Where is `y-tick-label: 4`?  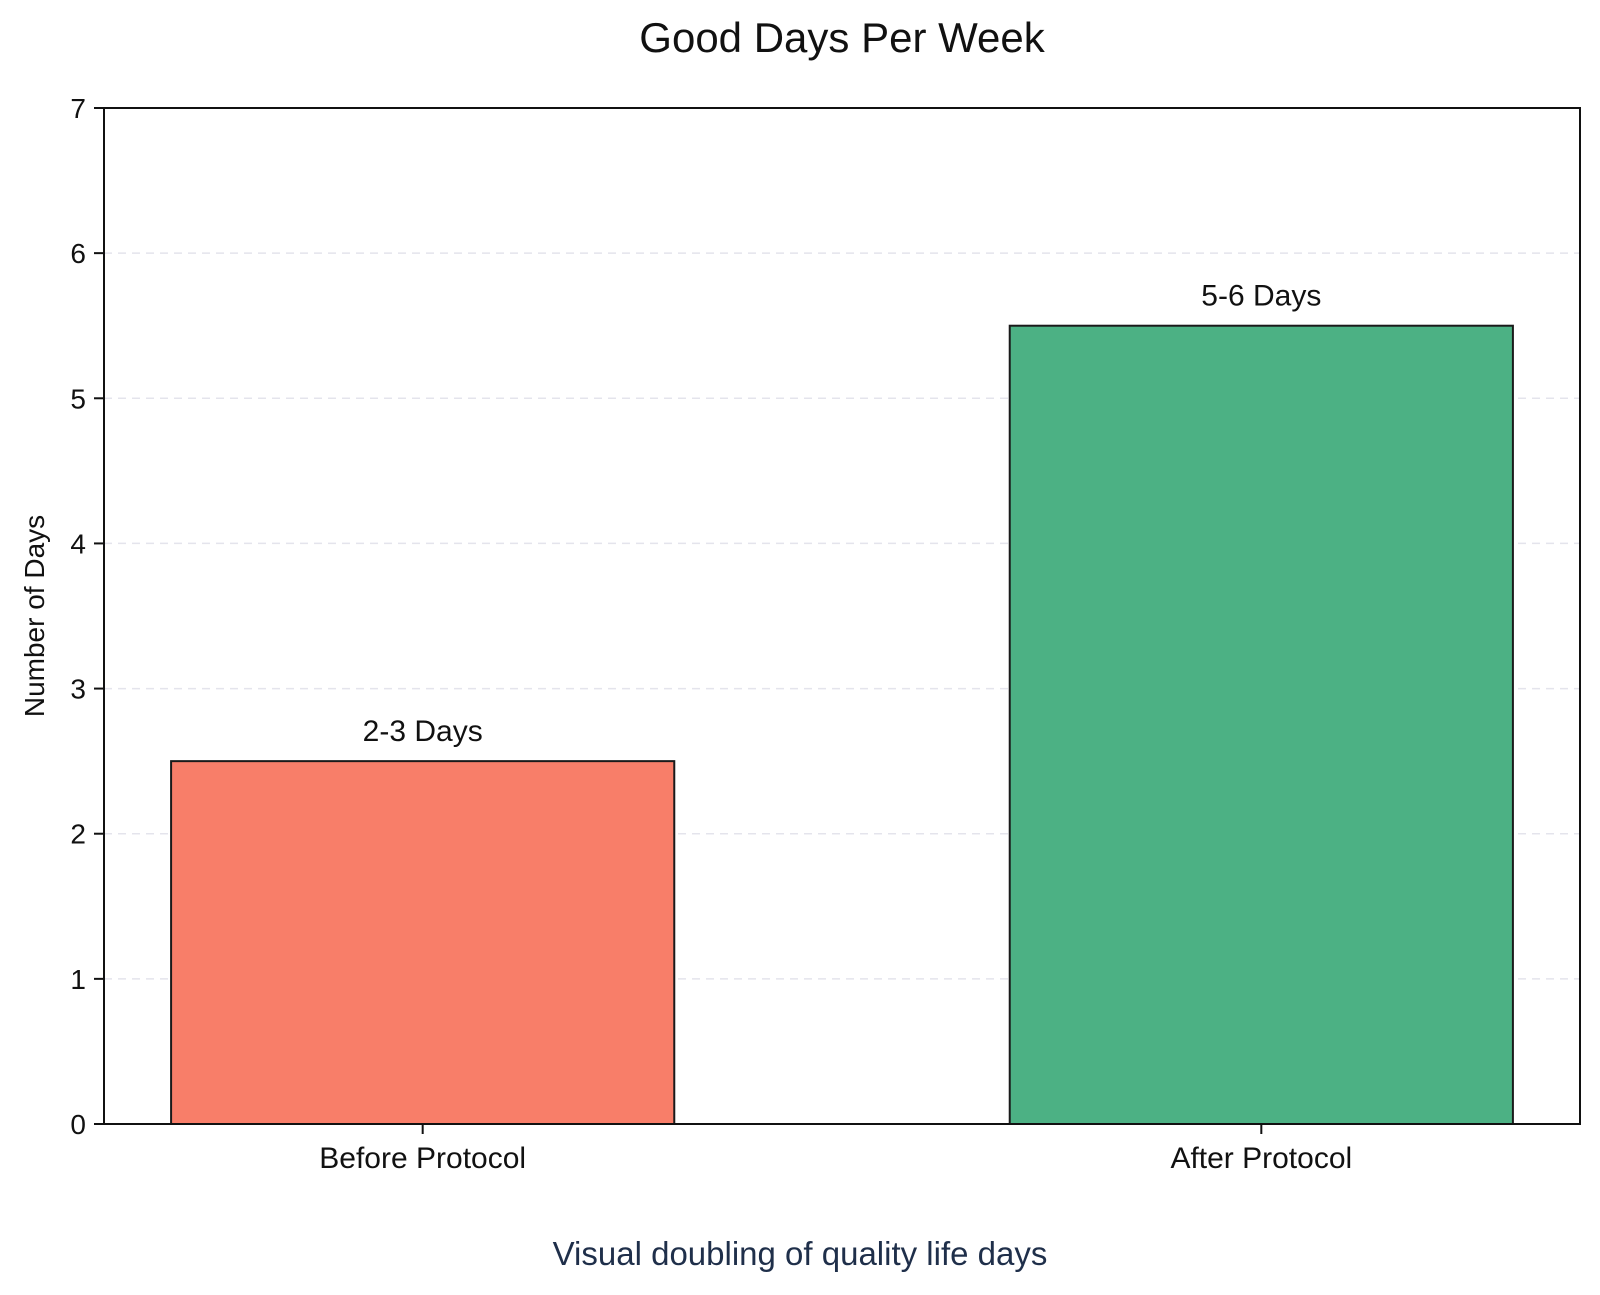 y-tick-label: 4 is located at coordinates (78, 543).